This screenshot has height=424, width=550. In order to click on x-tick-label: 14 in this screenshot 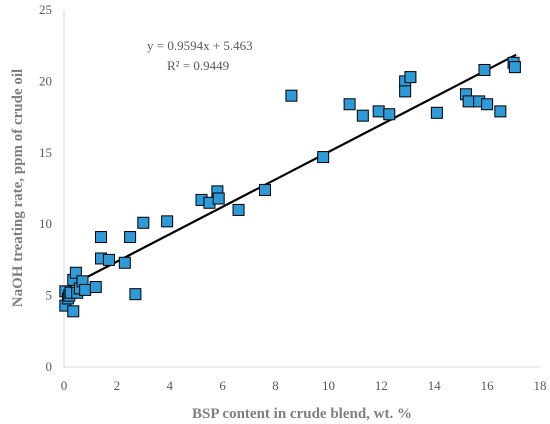, I will do `click(435, 385)`.